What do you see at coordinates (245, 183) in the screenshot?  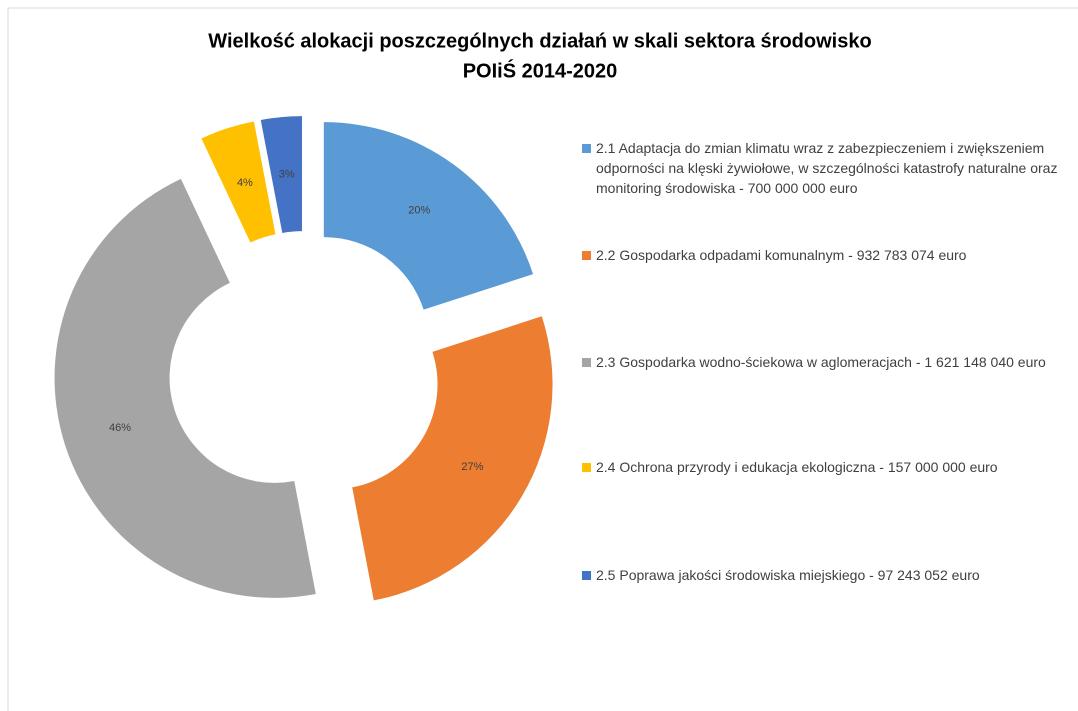 I see `data-label: 4%` at bounding box center [245, 183].